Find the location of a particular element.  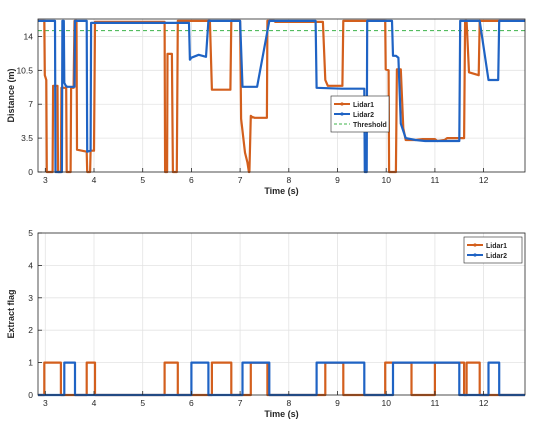

legend: Lidar1 Lidar2 Threshold is located at coordinates (360, 114).